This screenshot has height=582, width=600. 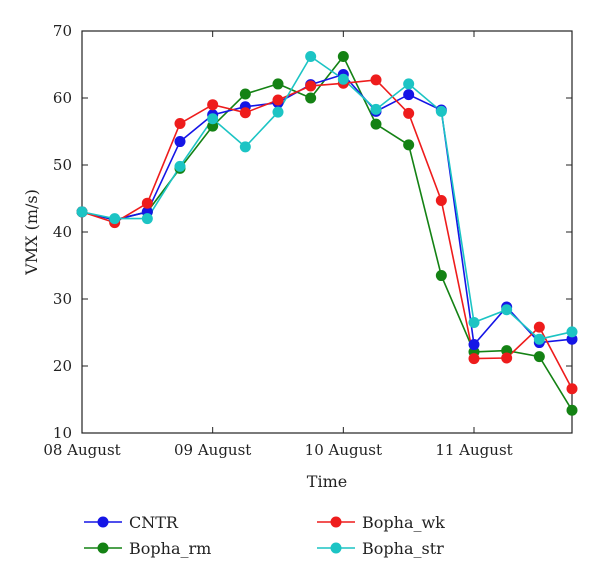 What do you see at coordinates (343, 450) in the screenshot?
I see `x-tick-label: 10 August` at bounding box center [343, 450].